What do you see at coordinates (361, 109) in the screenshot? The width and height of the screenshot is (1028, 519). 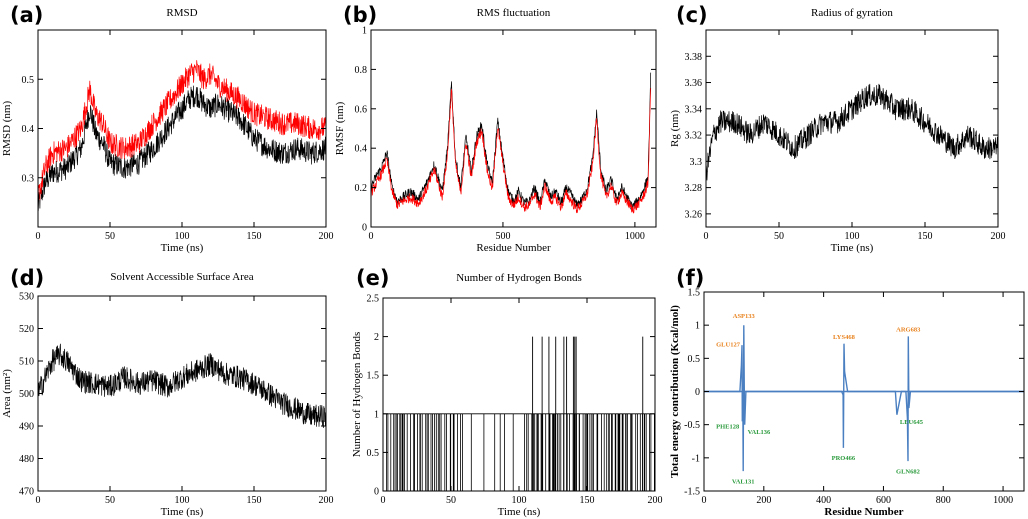 I see `y-tick-label: 0.6` at bounding box center [361, 109].